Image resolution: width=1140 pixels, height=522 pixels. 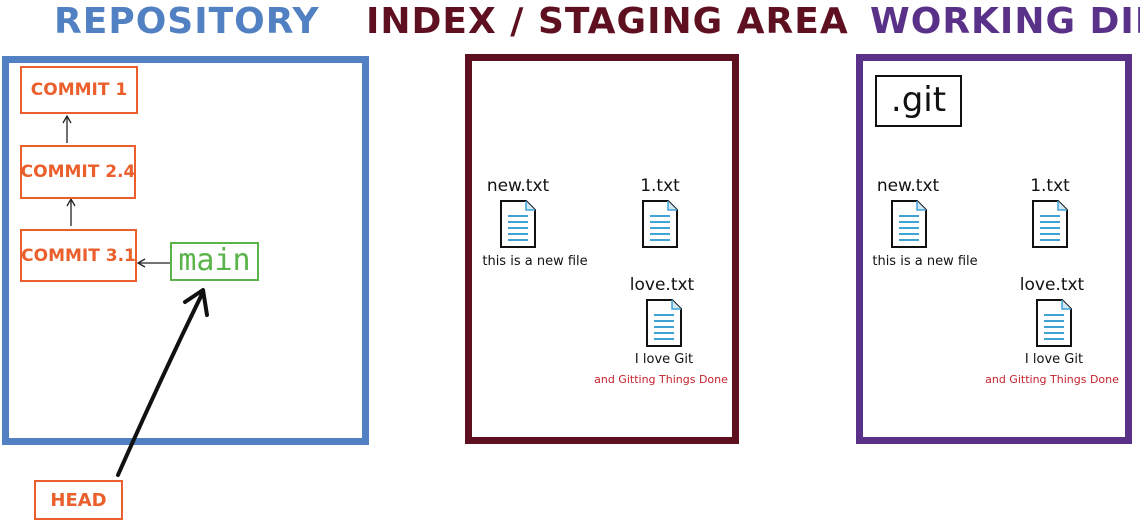 What do you see at coordinates (214, 261) in the screenshot?
I see `main-branch-label: main` at bounding box center [214, 261].